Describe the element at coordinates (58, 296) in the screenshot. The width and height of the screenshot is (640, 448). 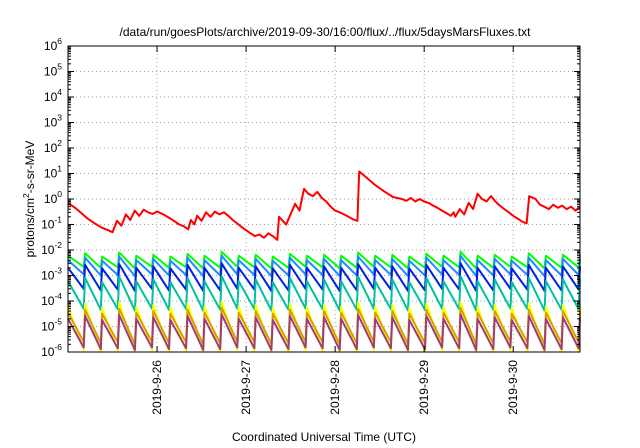
I see `y-tick-exponent: -4` at that location.